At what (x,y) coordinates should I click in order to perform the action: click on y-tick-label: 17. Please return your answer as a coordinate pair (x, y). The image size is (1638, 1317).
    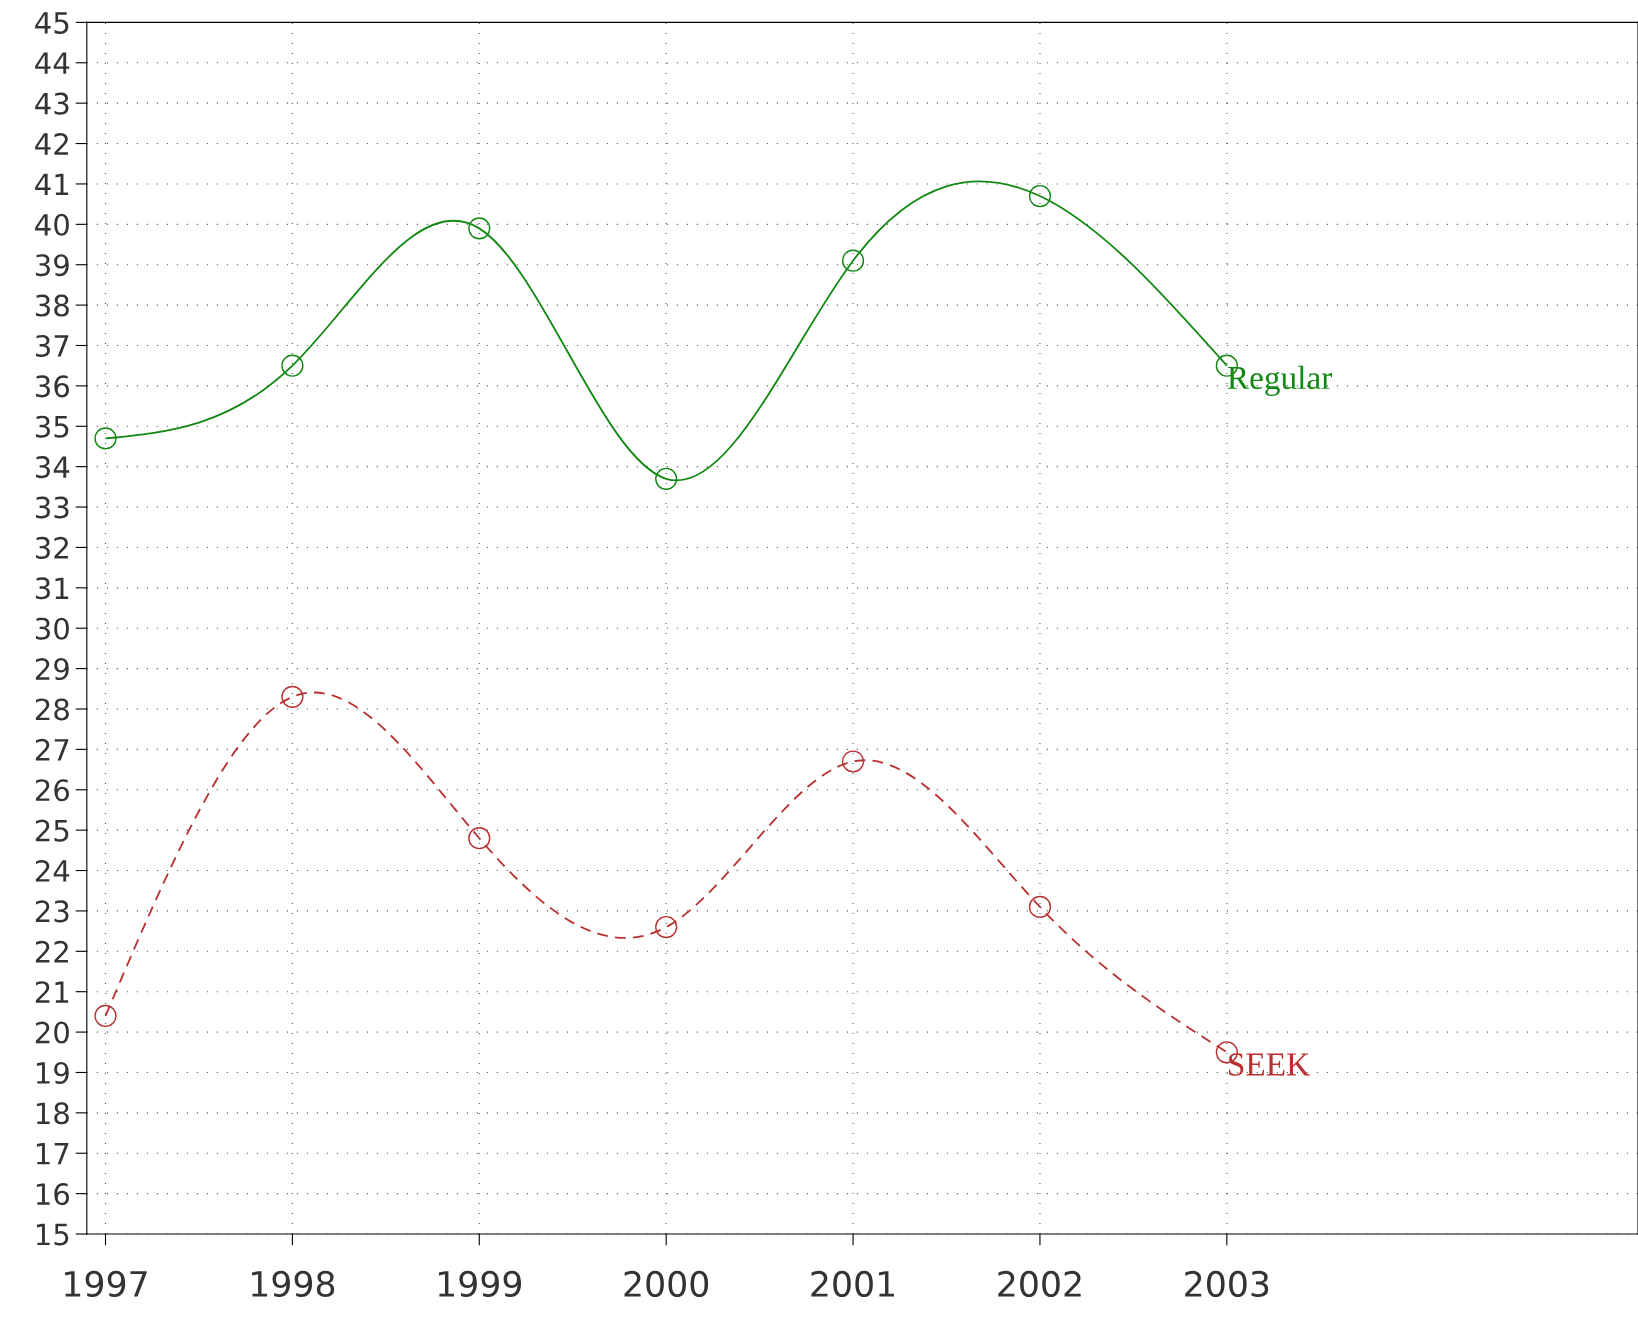
    Looking at the image, I should click on (52, 1154).